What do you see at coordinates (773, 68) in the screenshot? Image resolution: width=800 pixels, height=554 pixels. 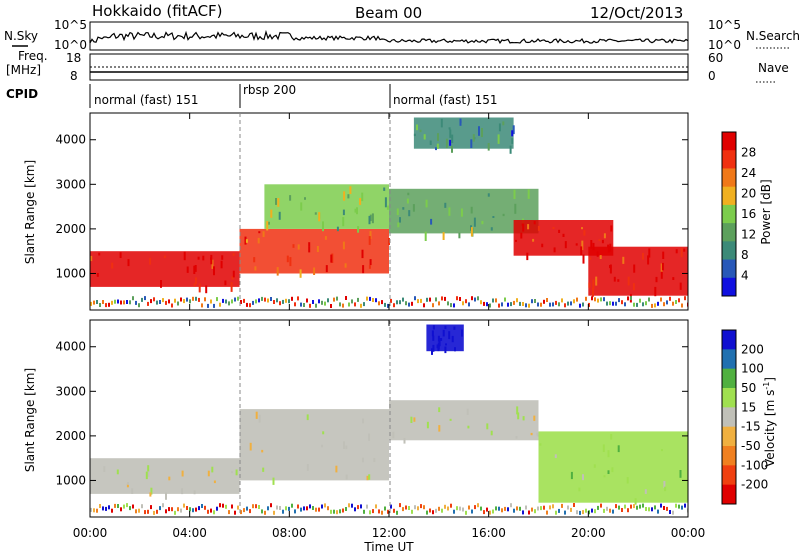 I see `nave-label: Nave` at bounding box center [773, 68].